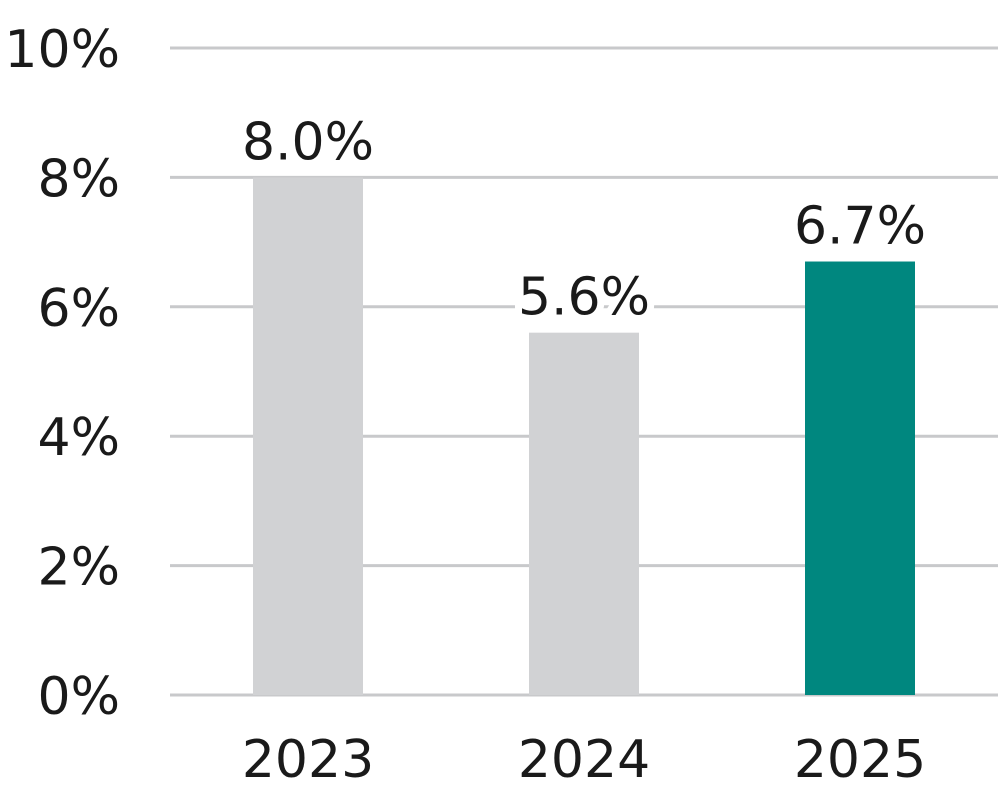 The width and height of the screenshot is (998, 789). Describe the element at coordinates (860, 759) in the screenshot. I see `x-category-label: 2025` at that location.